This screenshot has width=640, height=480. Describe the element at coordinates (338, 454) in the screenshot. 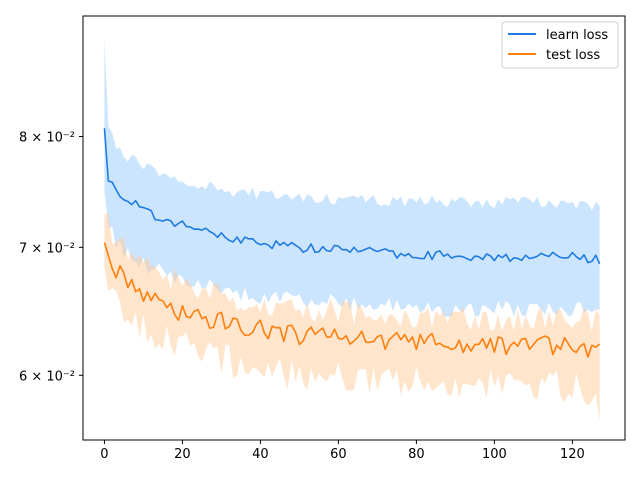

I see `x-tick-label: 60` at that location.